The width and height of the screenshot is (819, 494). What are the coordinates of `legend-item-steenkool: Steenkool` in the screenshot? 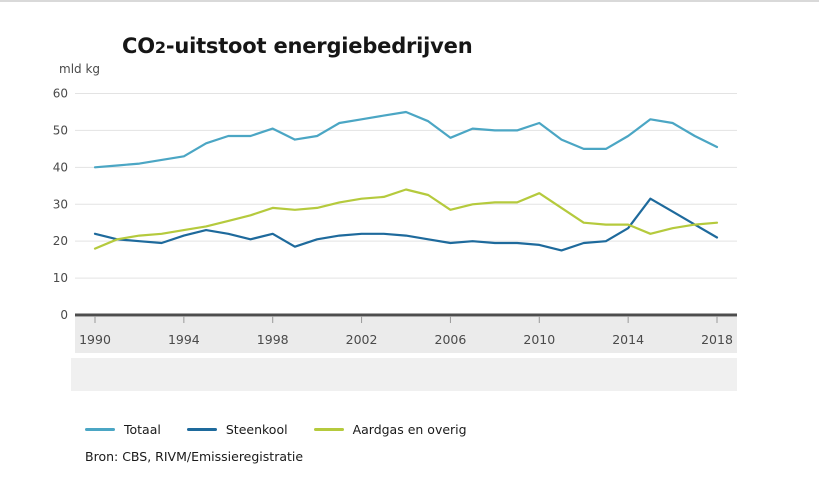 It's located at (237, 429).